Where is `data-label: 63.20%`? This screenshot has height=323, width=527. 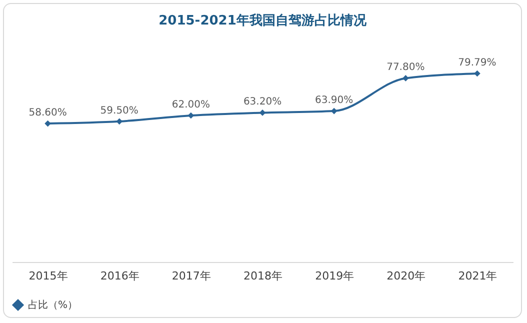
data-label: 63.20% is located at coordinates (262, 102).